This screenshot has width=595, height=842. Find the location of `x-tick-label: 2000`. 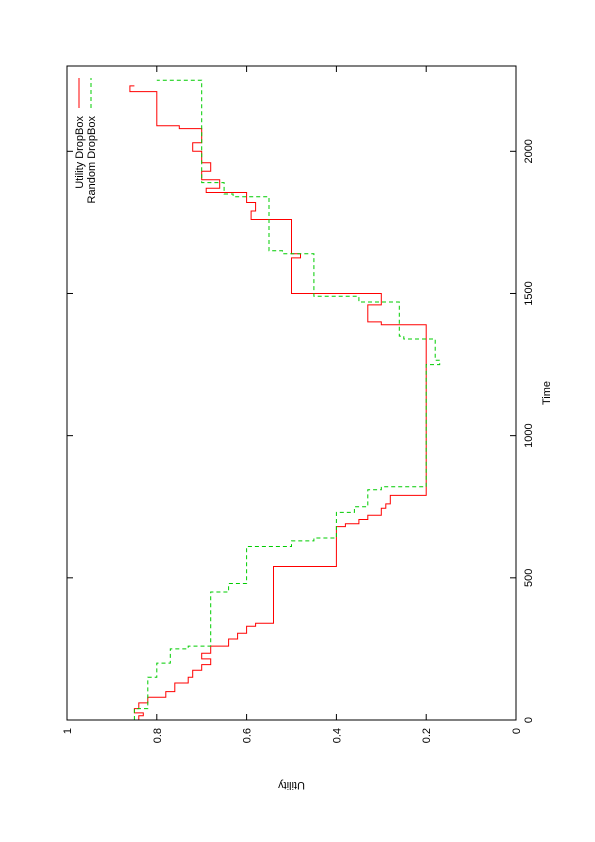

x-tick-label: 2000 is located at coordinates (529, 151).